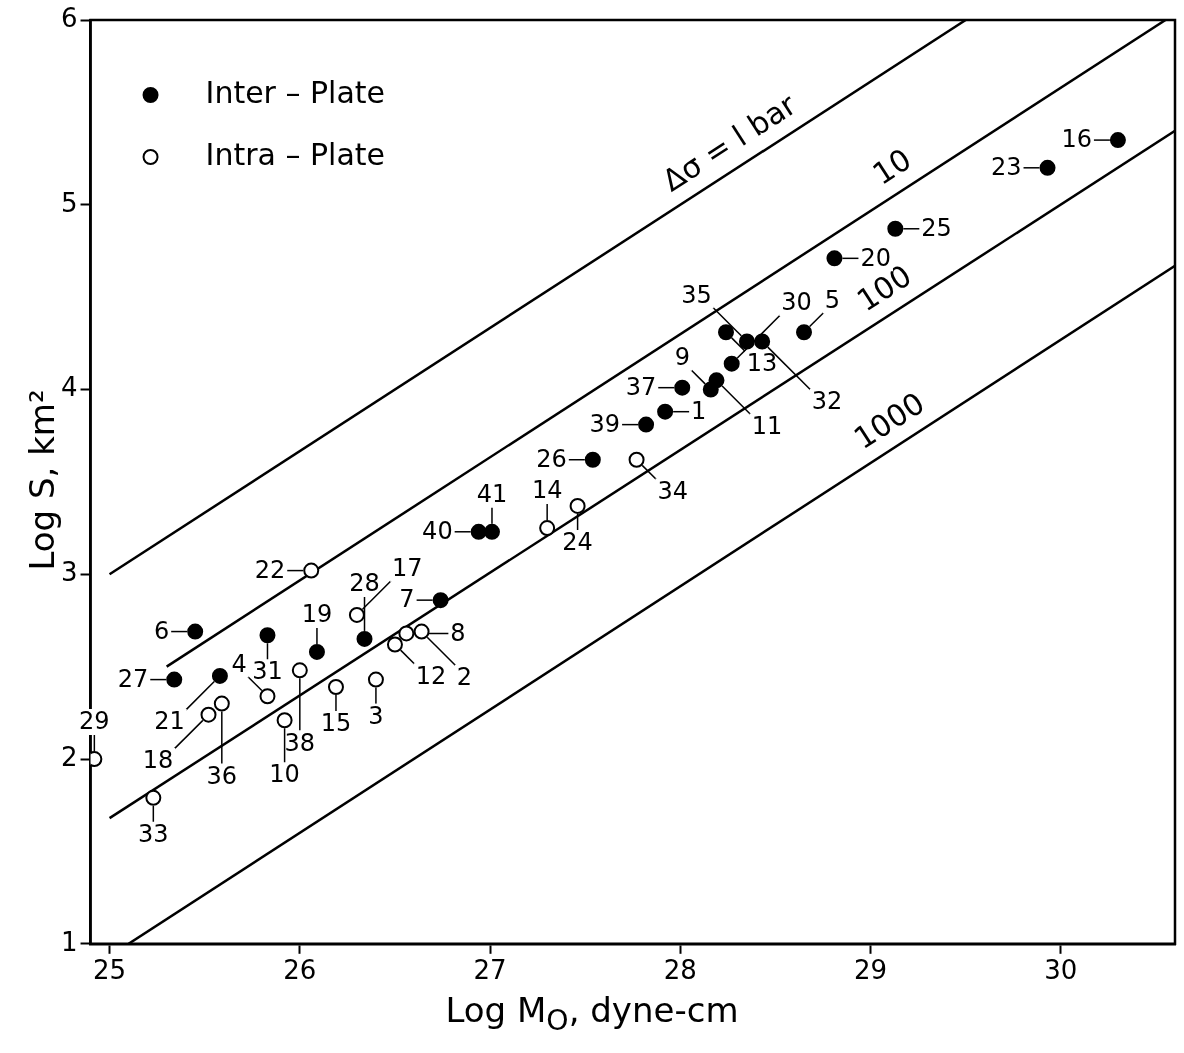  Describe the element at coordinates (336, 723) in the screenshot. I see `annotation: 15` at that location.